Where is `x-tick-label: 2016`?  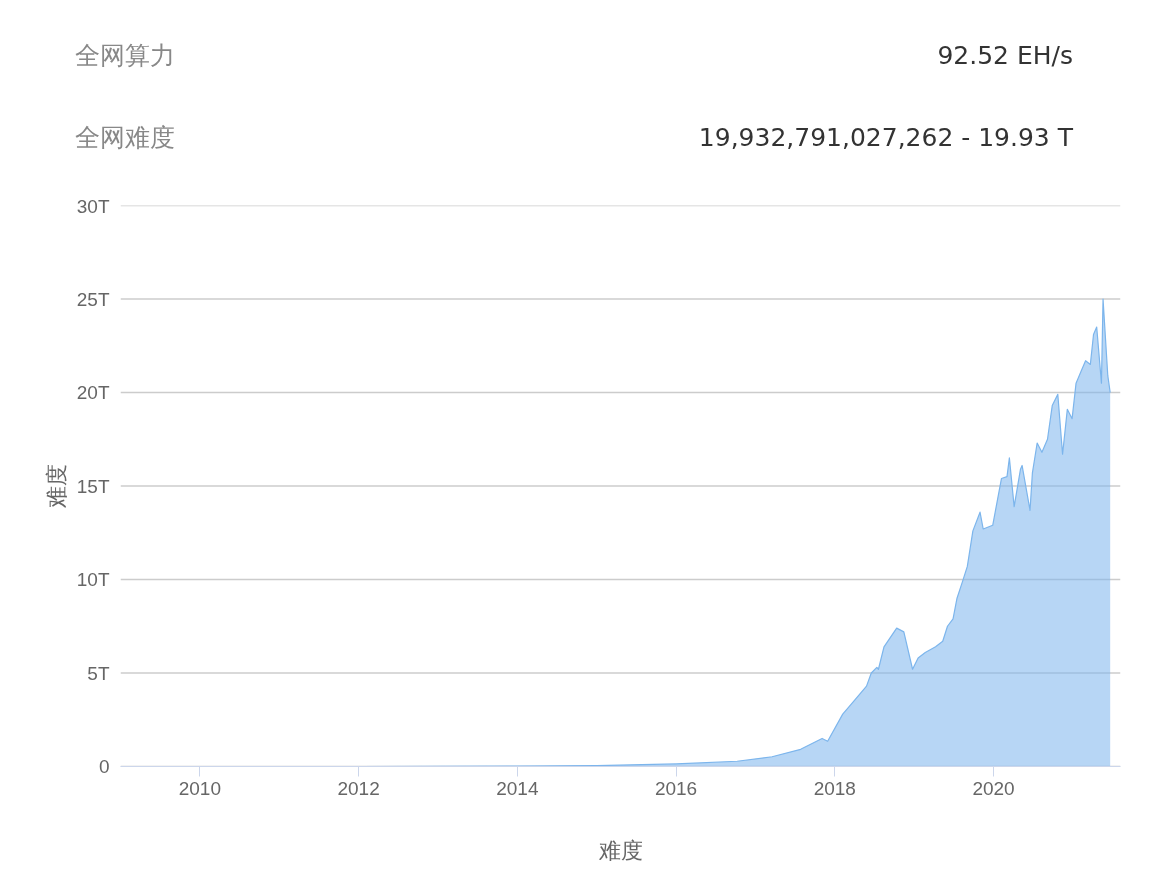 x-tick-label: 2016 is located at coordinates (676, 788).